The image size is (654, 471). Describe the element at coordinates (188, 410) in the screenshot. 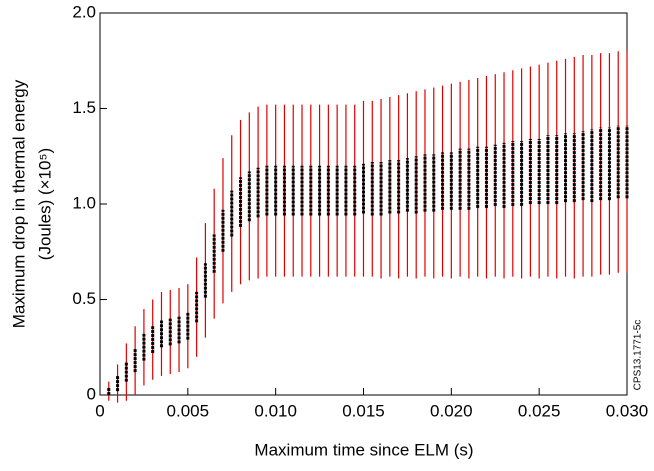

I see `x-tick-label: 0.005` at that location.